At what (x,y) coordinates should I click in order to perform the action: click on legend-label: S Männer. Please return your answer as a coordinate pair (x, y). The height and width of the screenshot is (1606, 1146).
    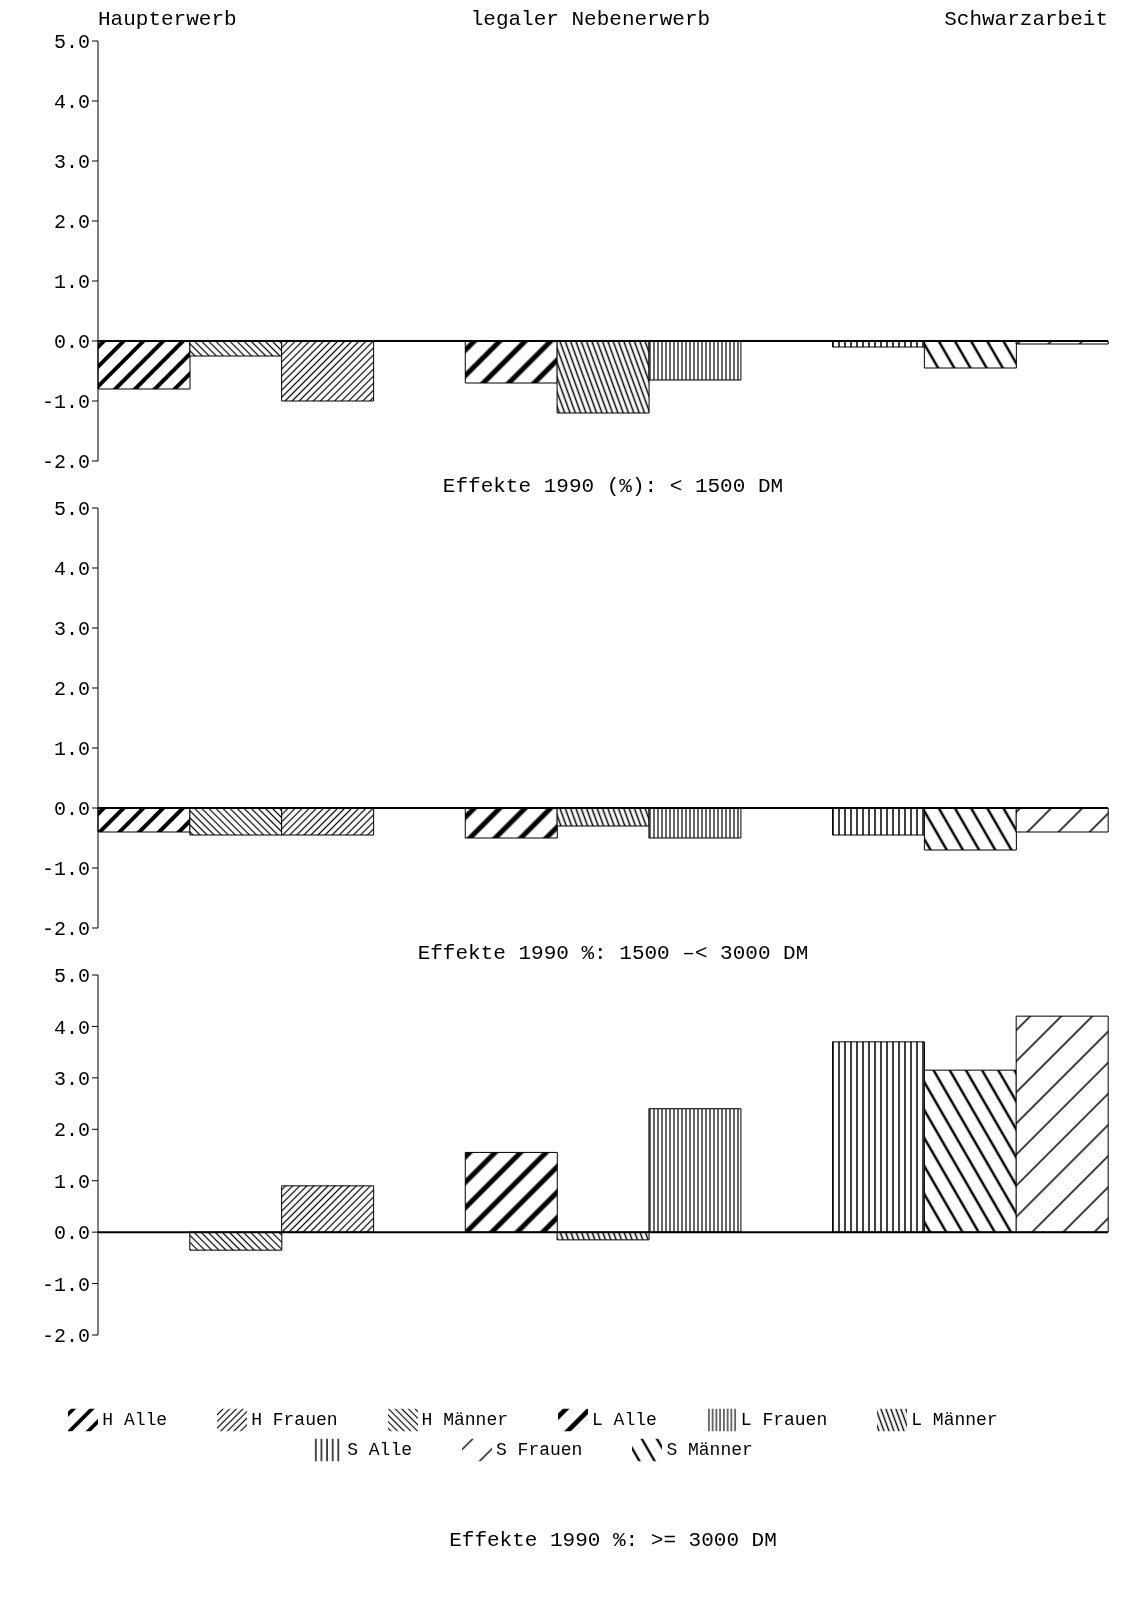
    Looking at the image, I should click on (709, 1449).